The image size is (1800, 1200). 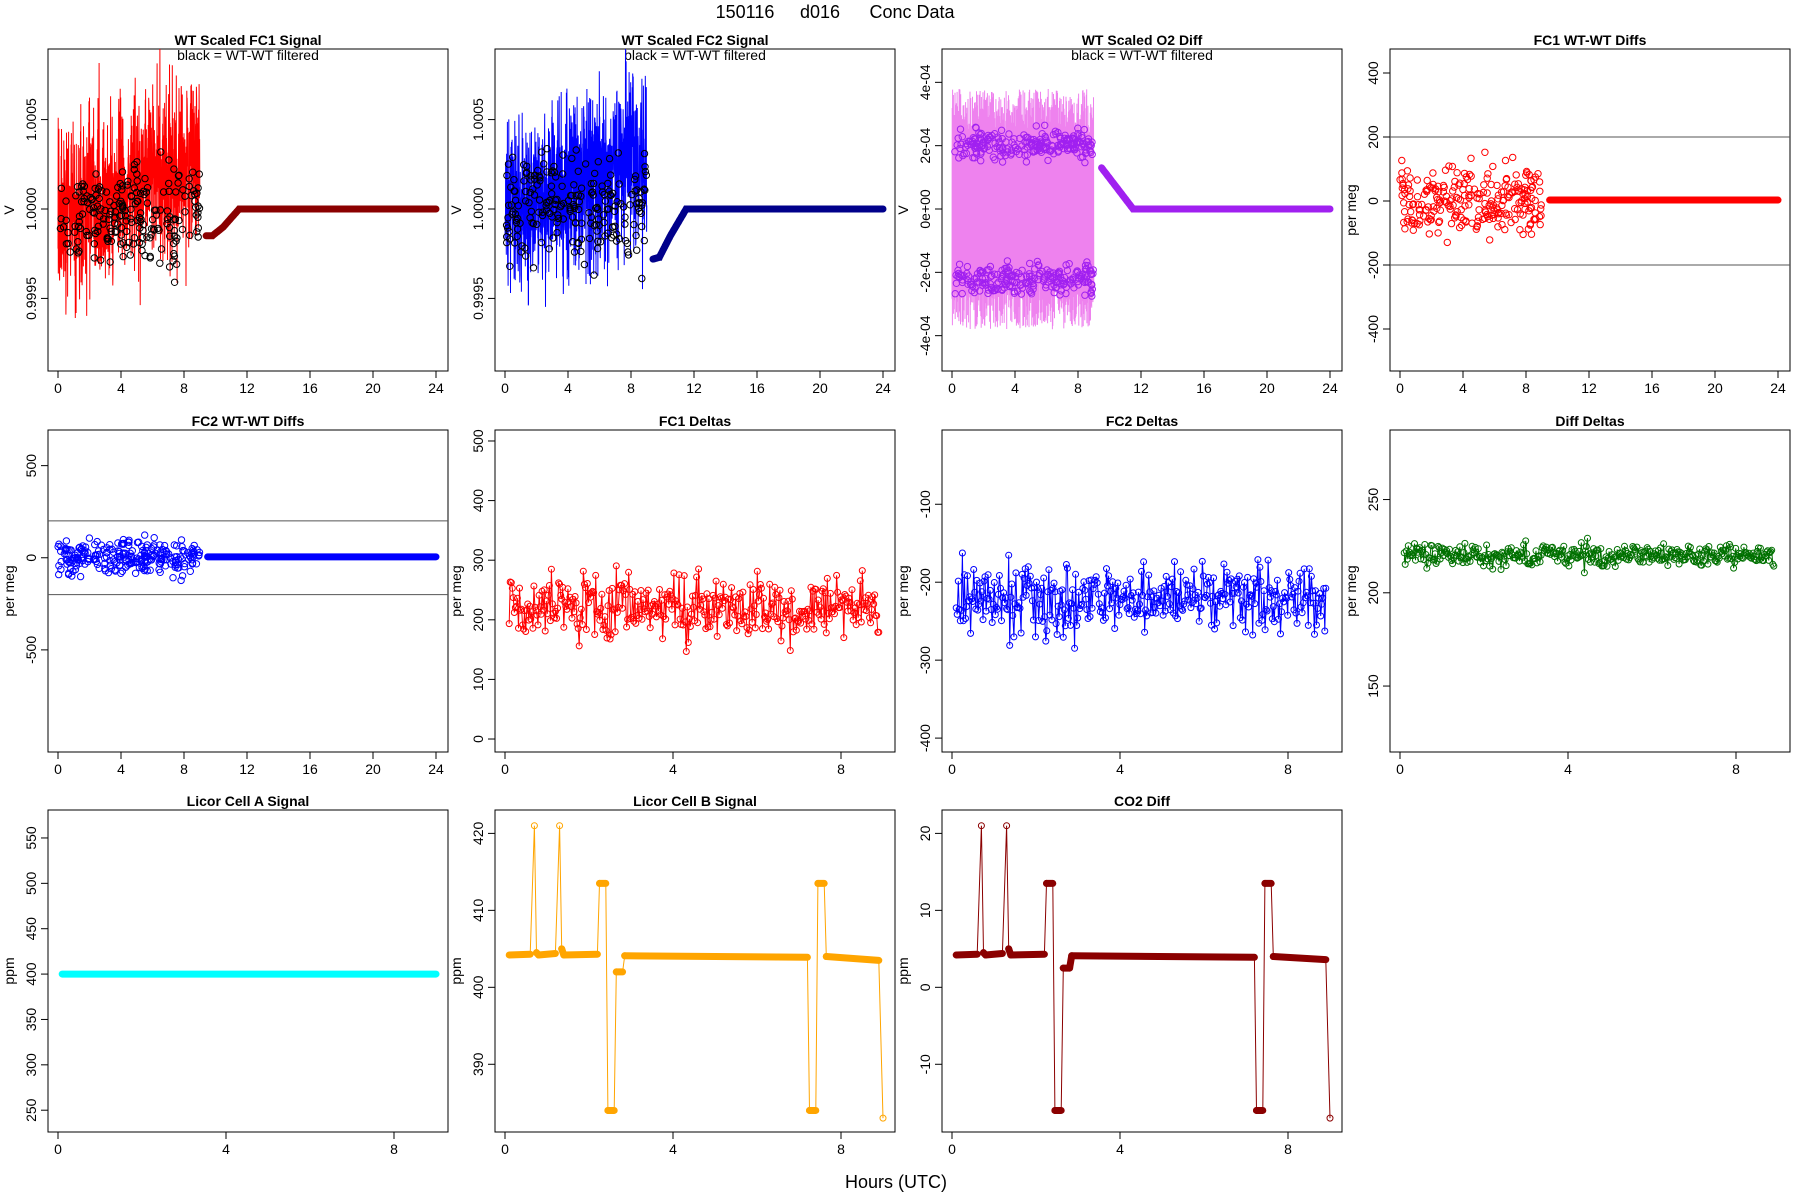 I want to click on y-tick-label: 4e-04, so click(x=925, y=82).